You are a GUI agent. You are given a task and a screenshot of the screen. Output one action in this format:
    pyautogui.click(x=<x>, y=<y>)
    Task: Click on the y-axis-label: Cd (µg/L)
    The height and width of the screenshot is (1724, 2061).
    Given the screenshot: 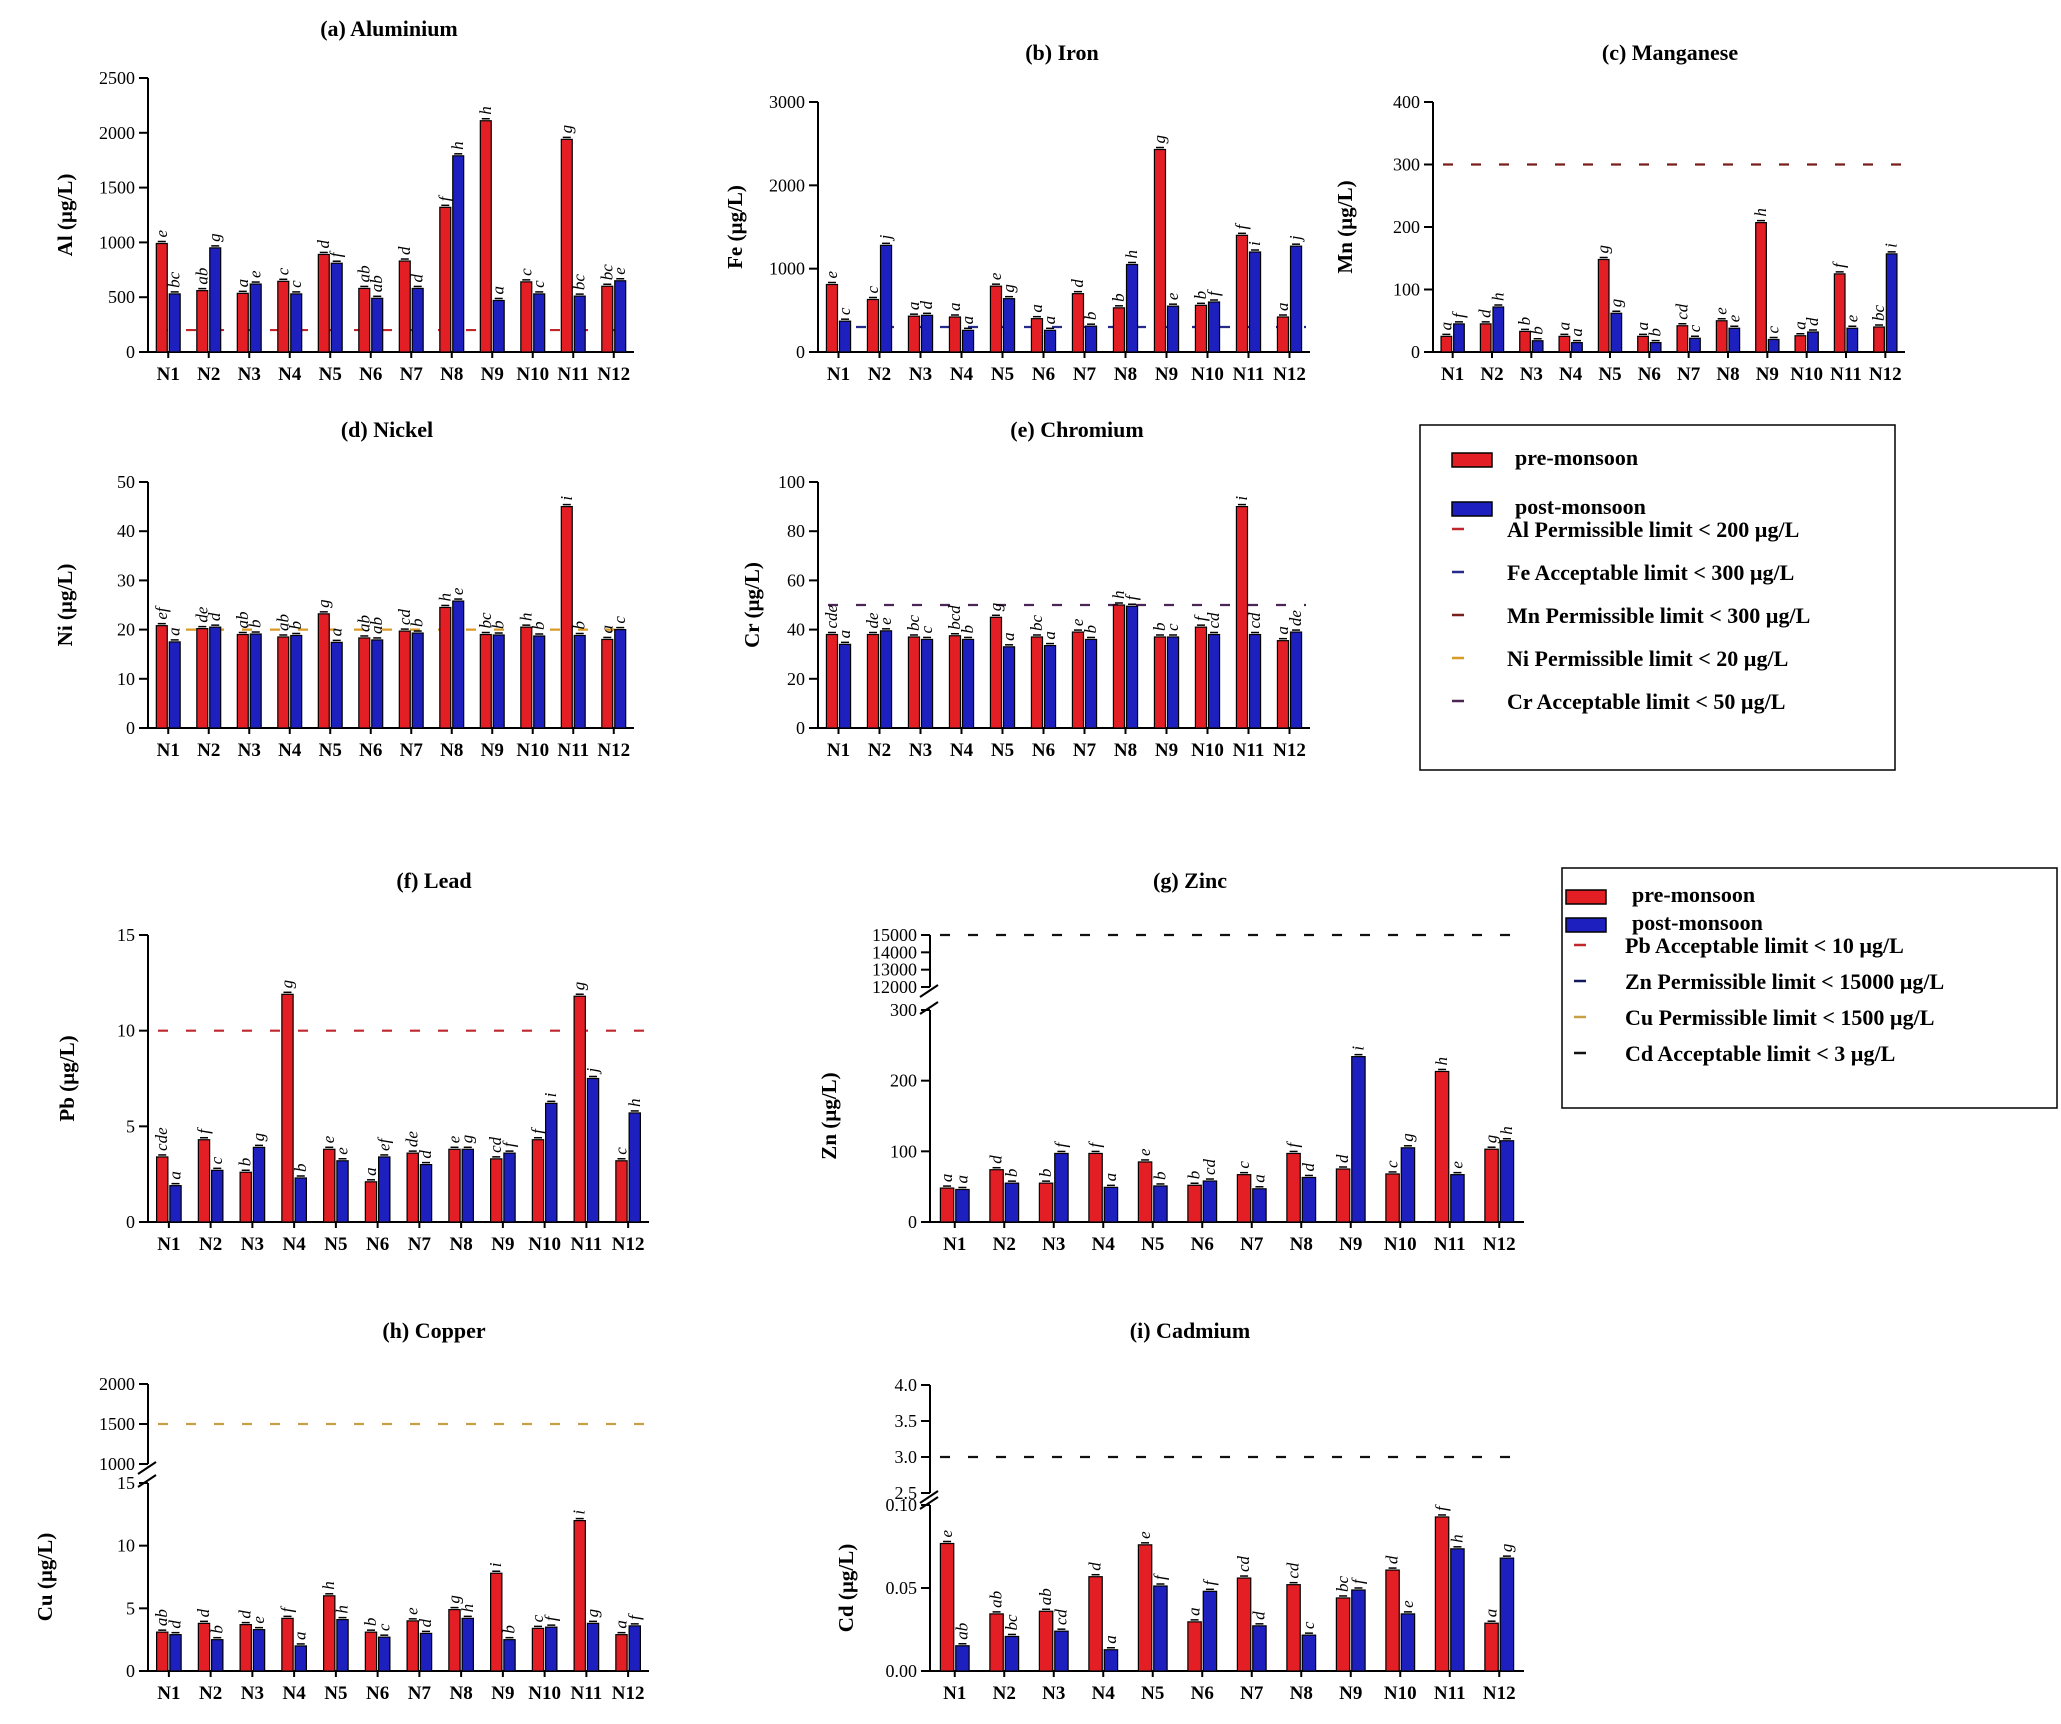 What is the action you would take?
    pyautogui.click(x=846, y=1588)
    